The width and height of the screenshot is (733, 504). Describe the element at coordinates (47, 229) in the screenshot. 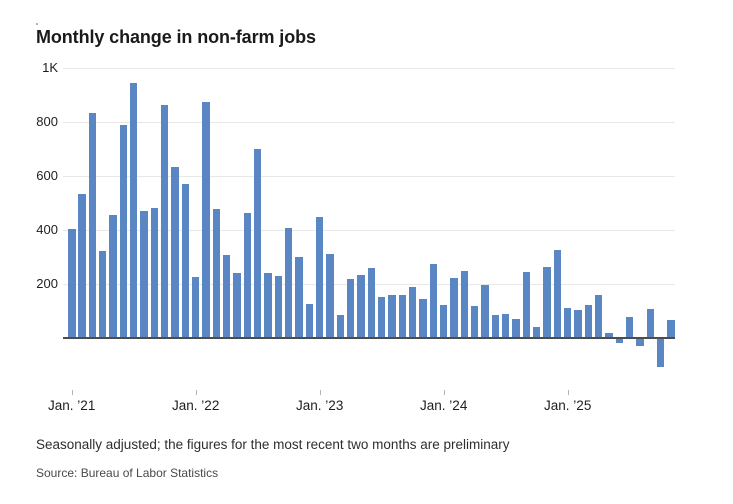

I see `y-tick-label-400: 400` at that location.